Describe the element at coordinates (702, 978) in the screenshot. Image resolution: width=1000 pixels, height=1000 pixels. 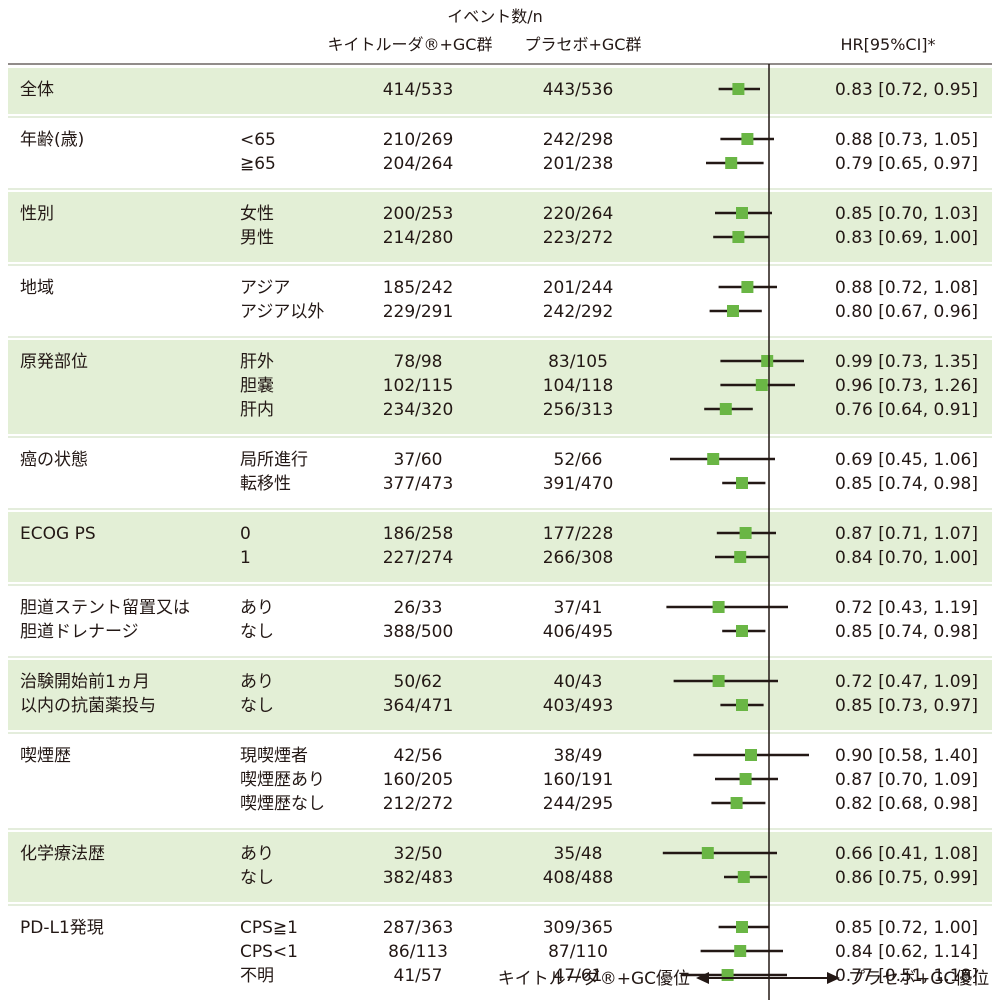
I see `favors-arrow-left-head` at that location.